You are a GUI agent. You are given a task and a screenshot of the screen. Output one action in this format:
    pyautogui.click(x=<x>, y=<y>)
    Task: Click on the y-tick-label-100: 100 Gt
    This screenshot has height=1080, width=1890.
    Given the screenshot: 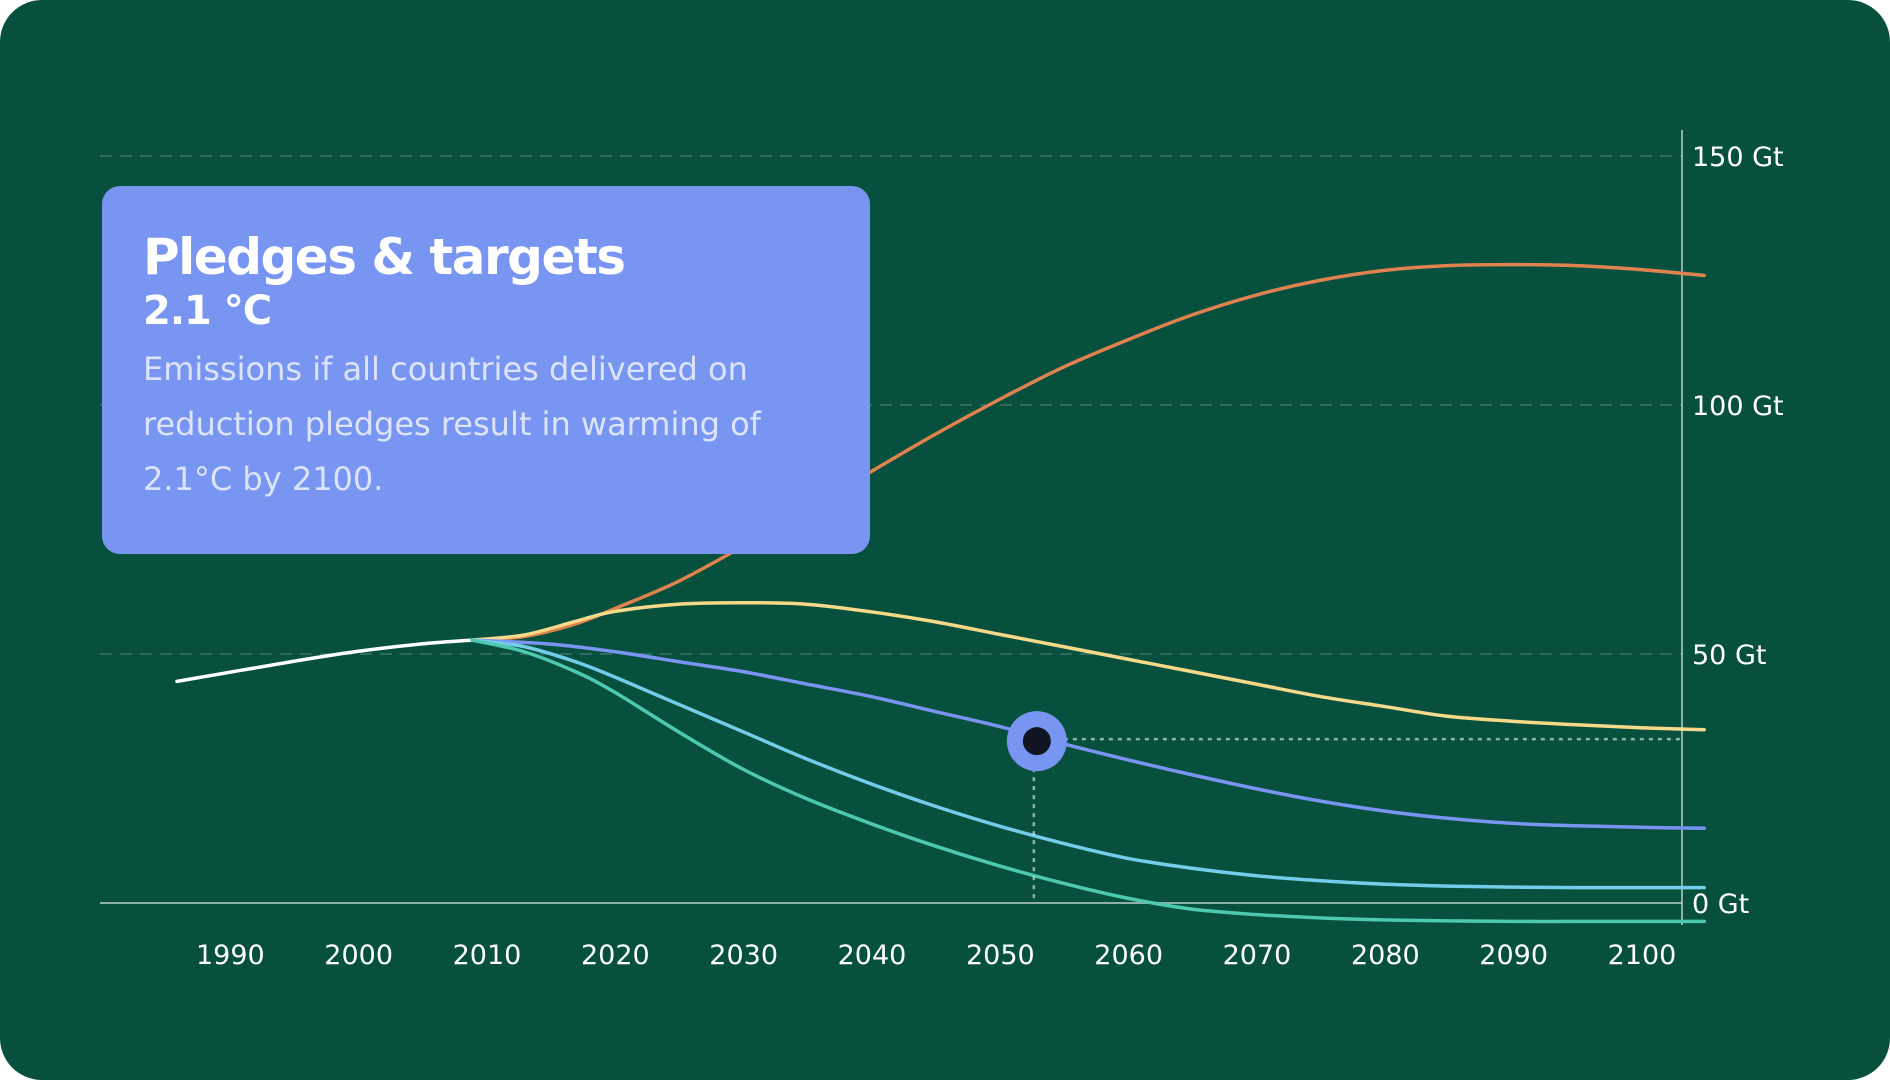 What is the action you would take?
    pyautogui.click(x=1738, y=406)
    